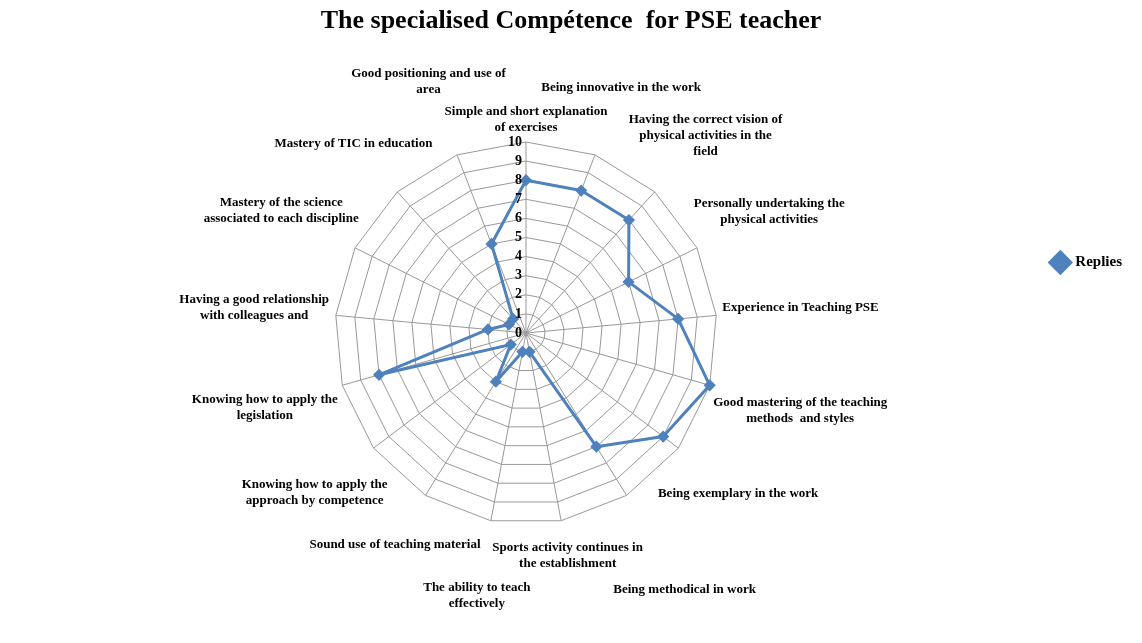 Image resolution: width=1142 pixels, height=643 pixels. Describe the element at coordinates (800, 306) in the screenshot. I see `spoke-label: Experience in Teaching PSE` at that location.